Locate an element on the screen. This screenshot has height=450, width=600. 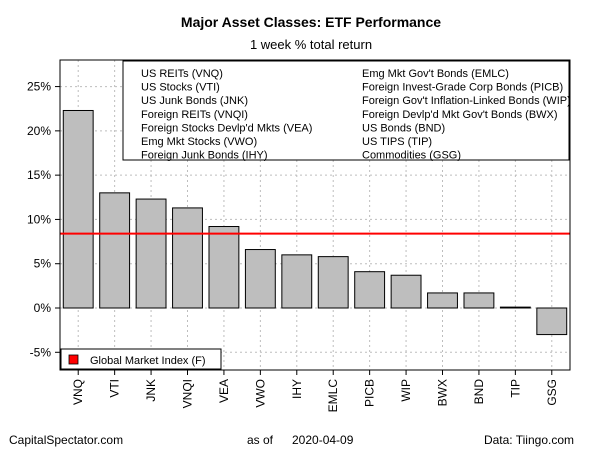
x-tick-label: WIP is located at coordinates (406, 390).